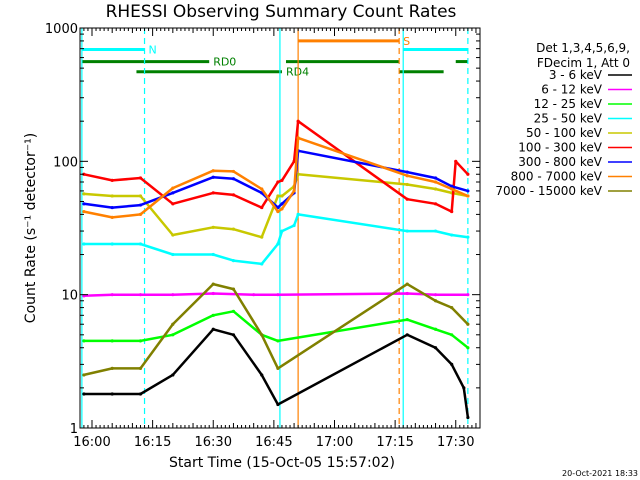 Image resolution: width=640 pixels, height=480 pixels. I want to click on x-tick-label: 16:00, so click(91, 442).